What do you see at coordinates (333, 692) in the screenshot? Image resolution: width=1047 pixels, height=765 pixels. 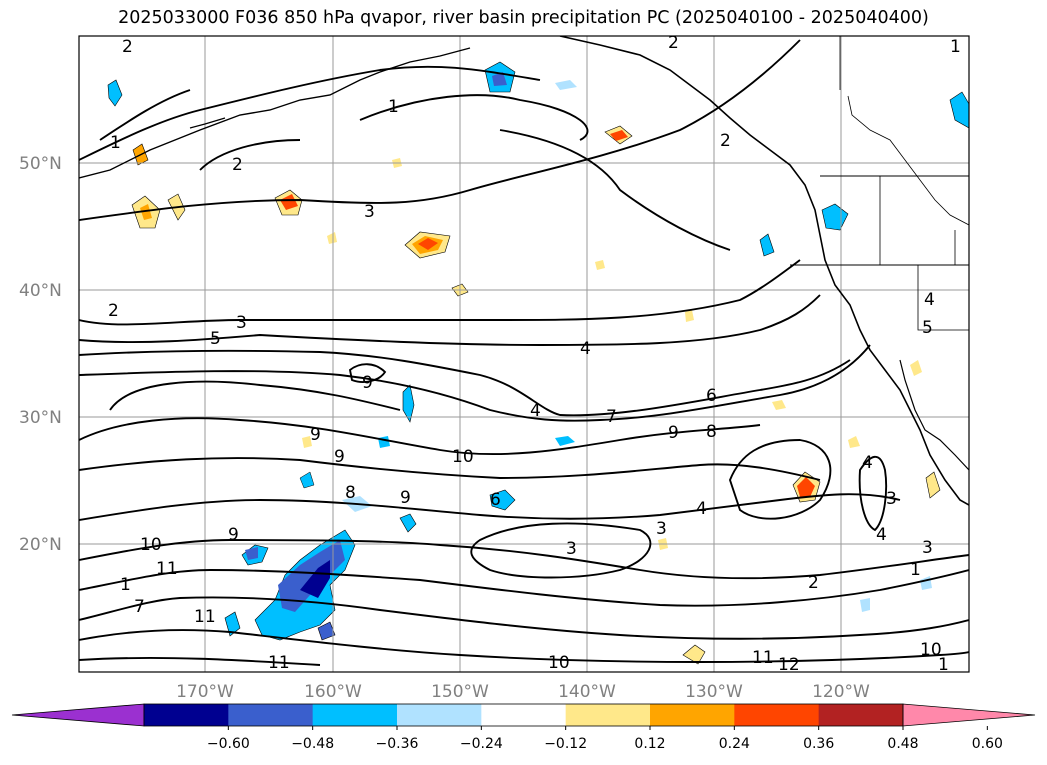 I see `lon-label: 160°W` at bounding box center [333, 692].